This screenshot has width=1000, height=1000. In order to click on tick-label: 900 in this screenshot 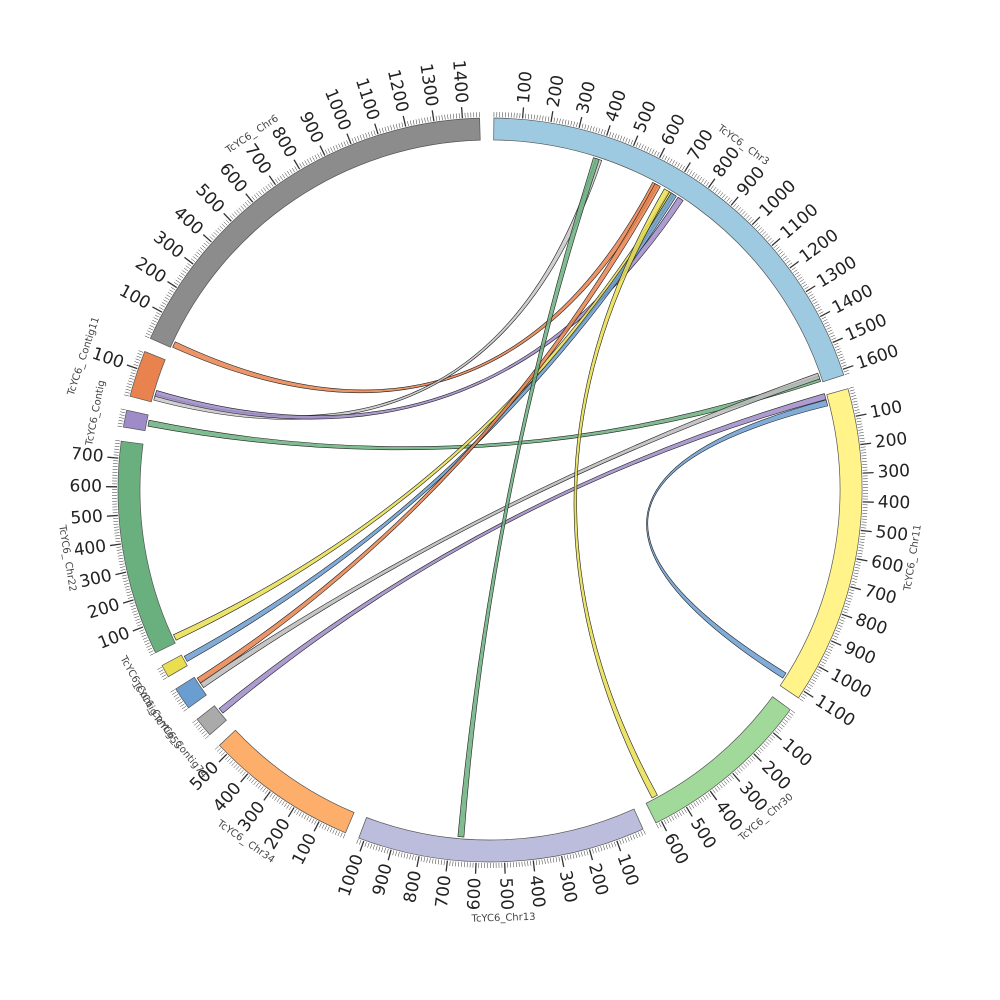, I will do `click(751, 182)`.